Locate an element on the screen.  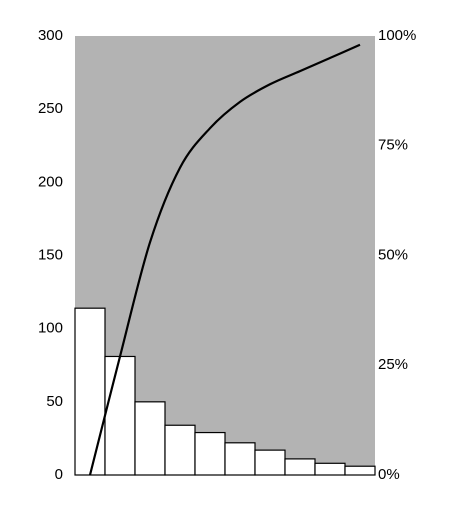
y-tick-label: 150 is located at coordinates (50, 254).